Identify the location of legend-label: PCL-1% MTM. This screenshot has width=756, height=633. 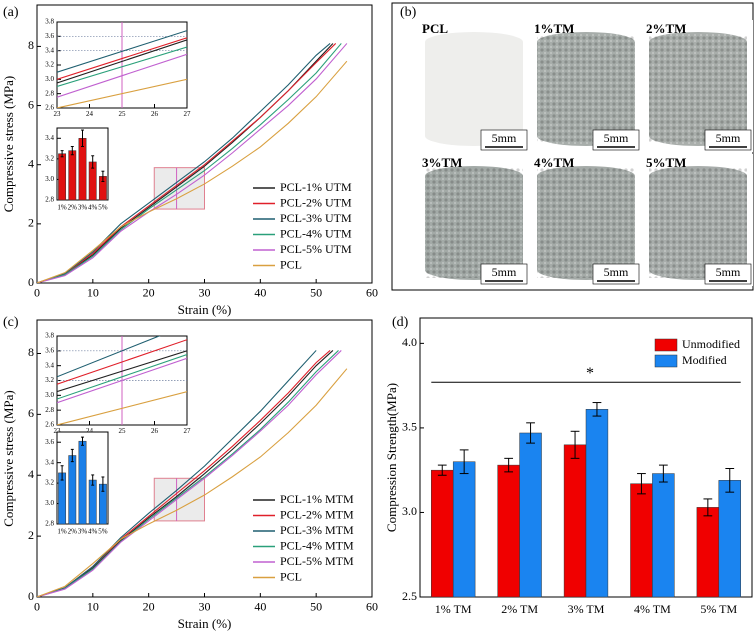
(317, 499).